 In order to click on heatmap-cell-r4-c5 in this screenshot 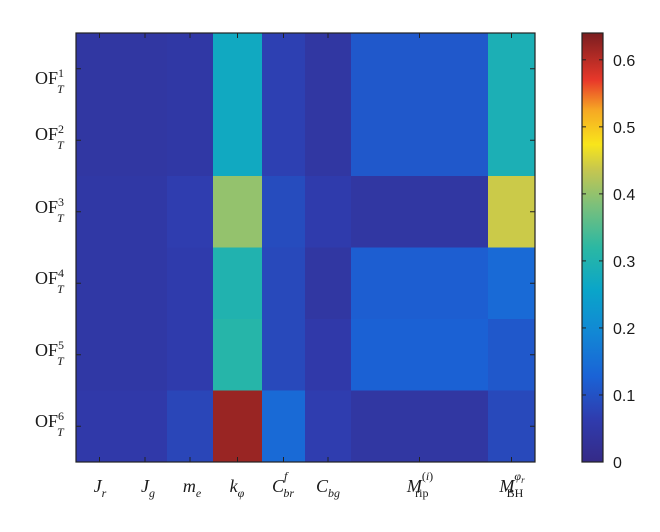, I will do `click(284, 283)`.